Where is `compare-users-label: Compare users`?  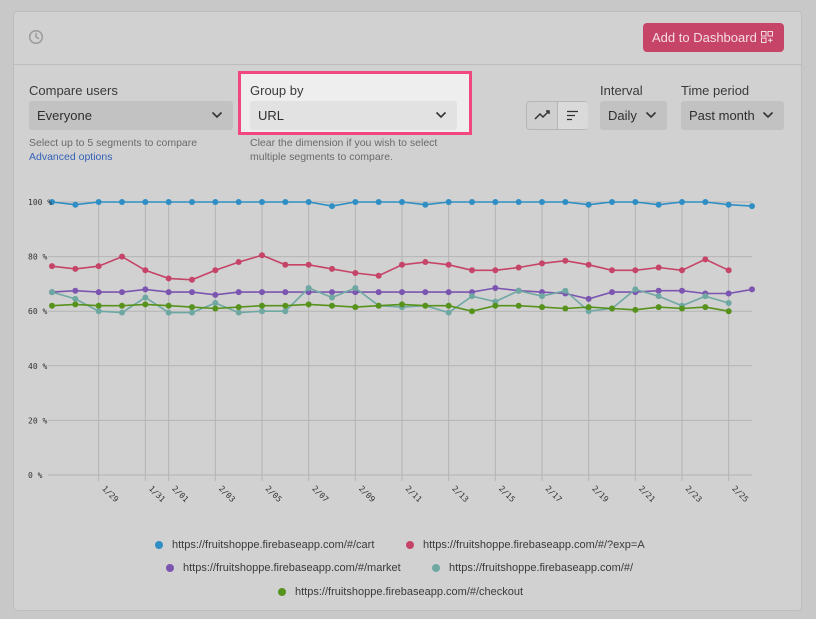
compare-users-label: Compare users is located at coordinates (73, 90).